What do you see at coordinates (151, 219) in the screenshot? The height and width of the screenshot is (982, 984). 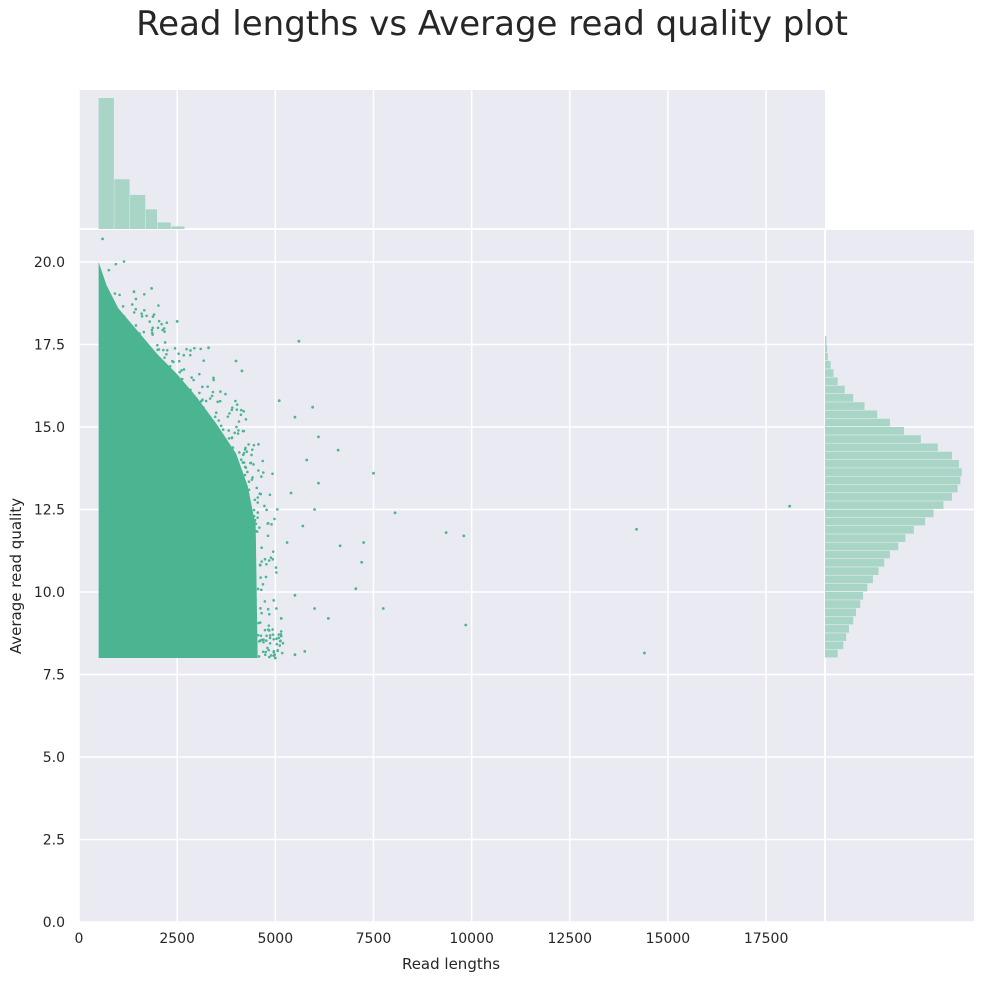 I see `x-histogram-bar` at bounding box center [151, 219].